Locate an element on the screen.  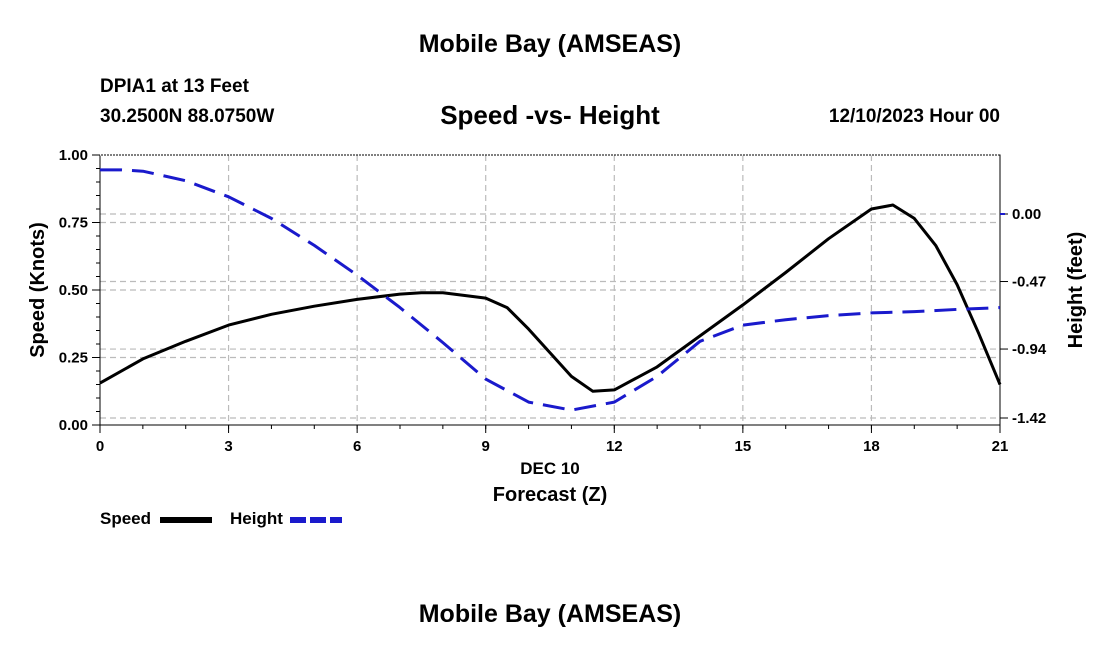
x-tick-label: 21 is located at coordinates (1000, 446).